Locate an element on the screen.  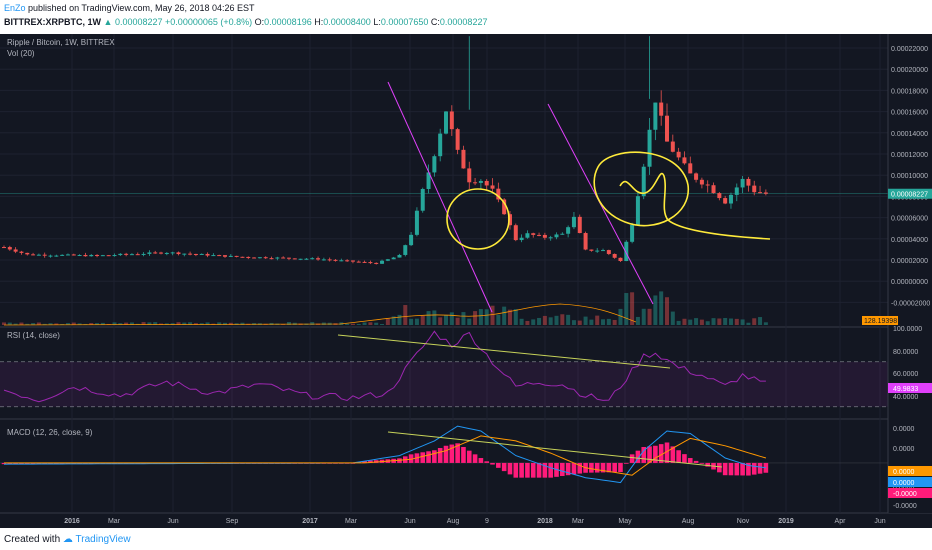
close-label: C: is located at coordinates (435, 22).